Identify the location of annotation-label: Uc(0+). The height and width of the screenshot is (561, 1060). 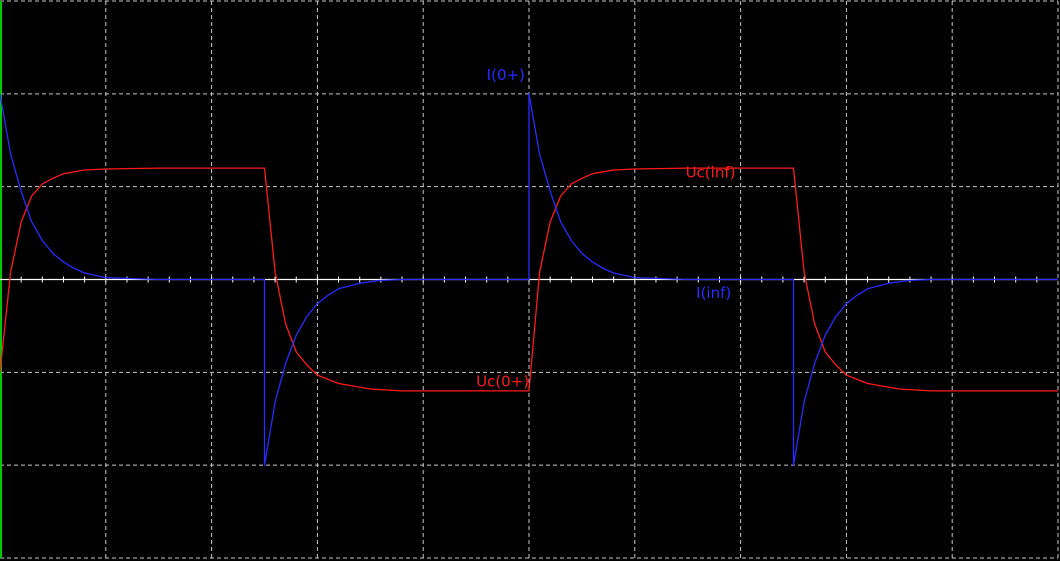
(502, 381).